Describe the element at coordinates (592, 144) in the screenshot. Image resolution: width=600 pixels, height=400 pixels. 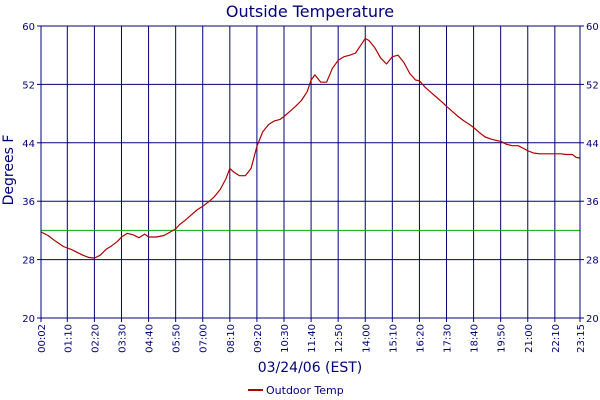
I see `y-tick-label-right: 44` at that location.